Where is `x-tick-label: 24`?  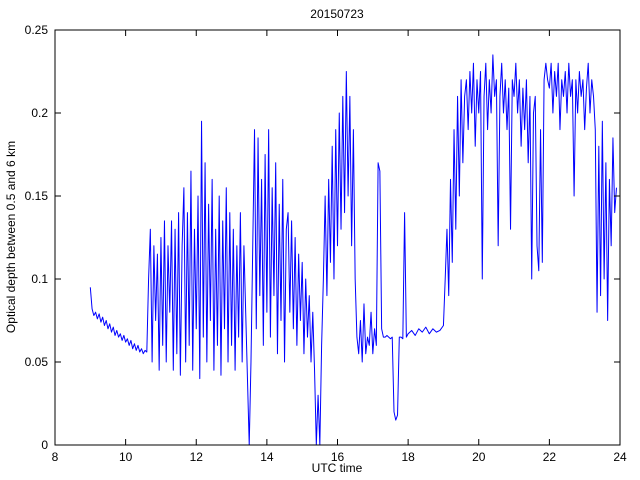 x-tick-label: 24 is located at coordinates (620, 457).